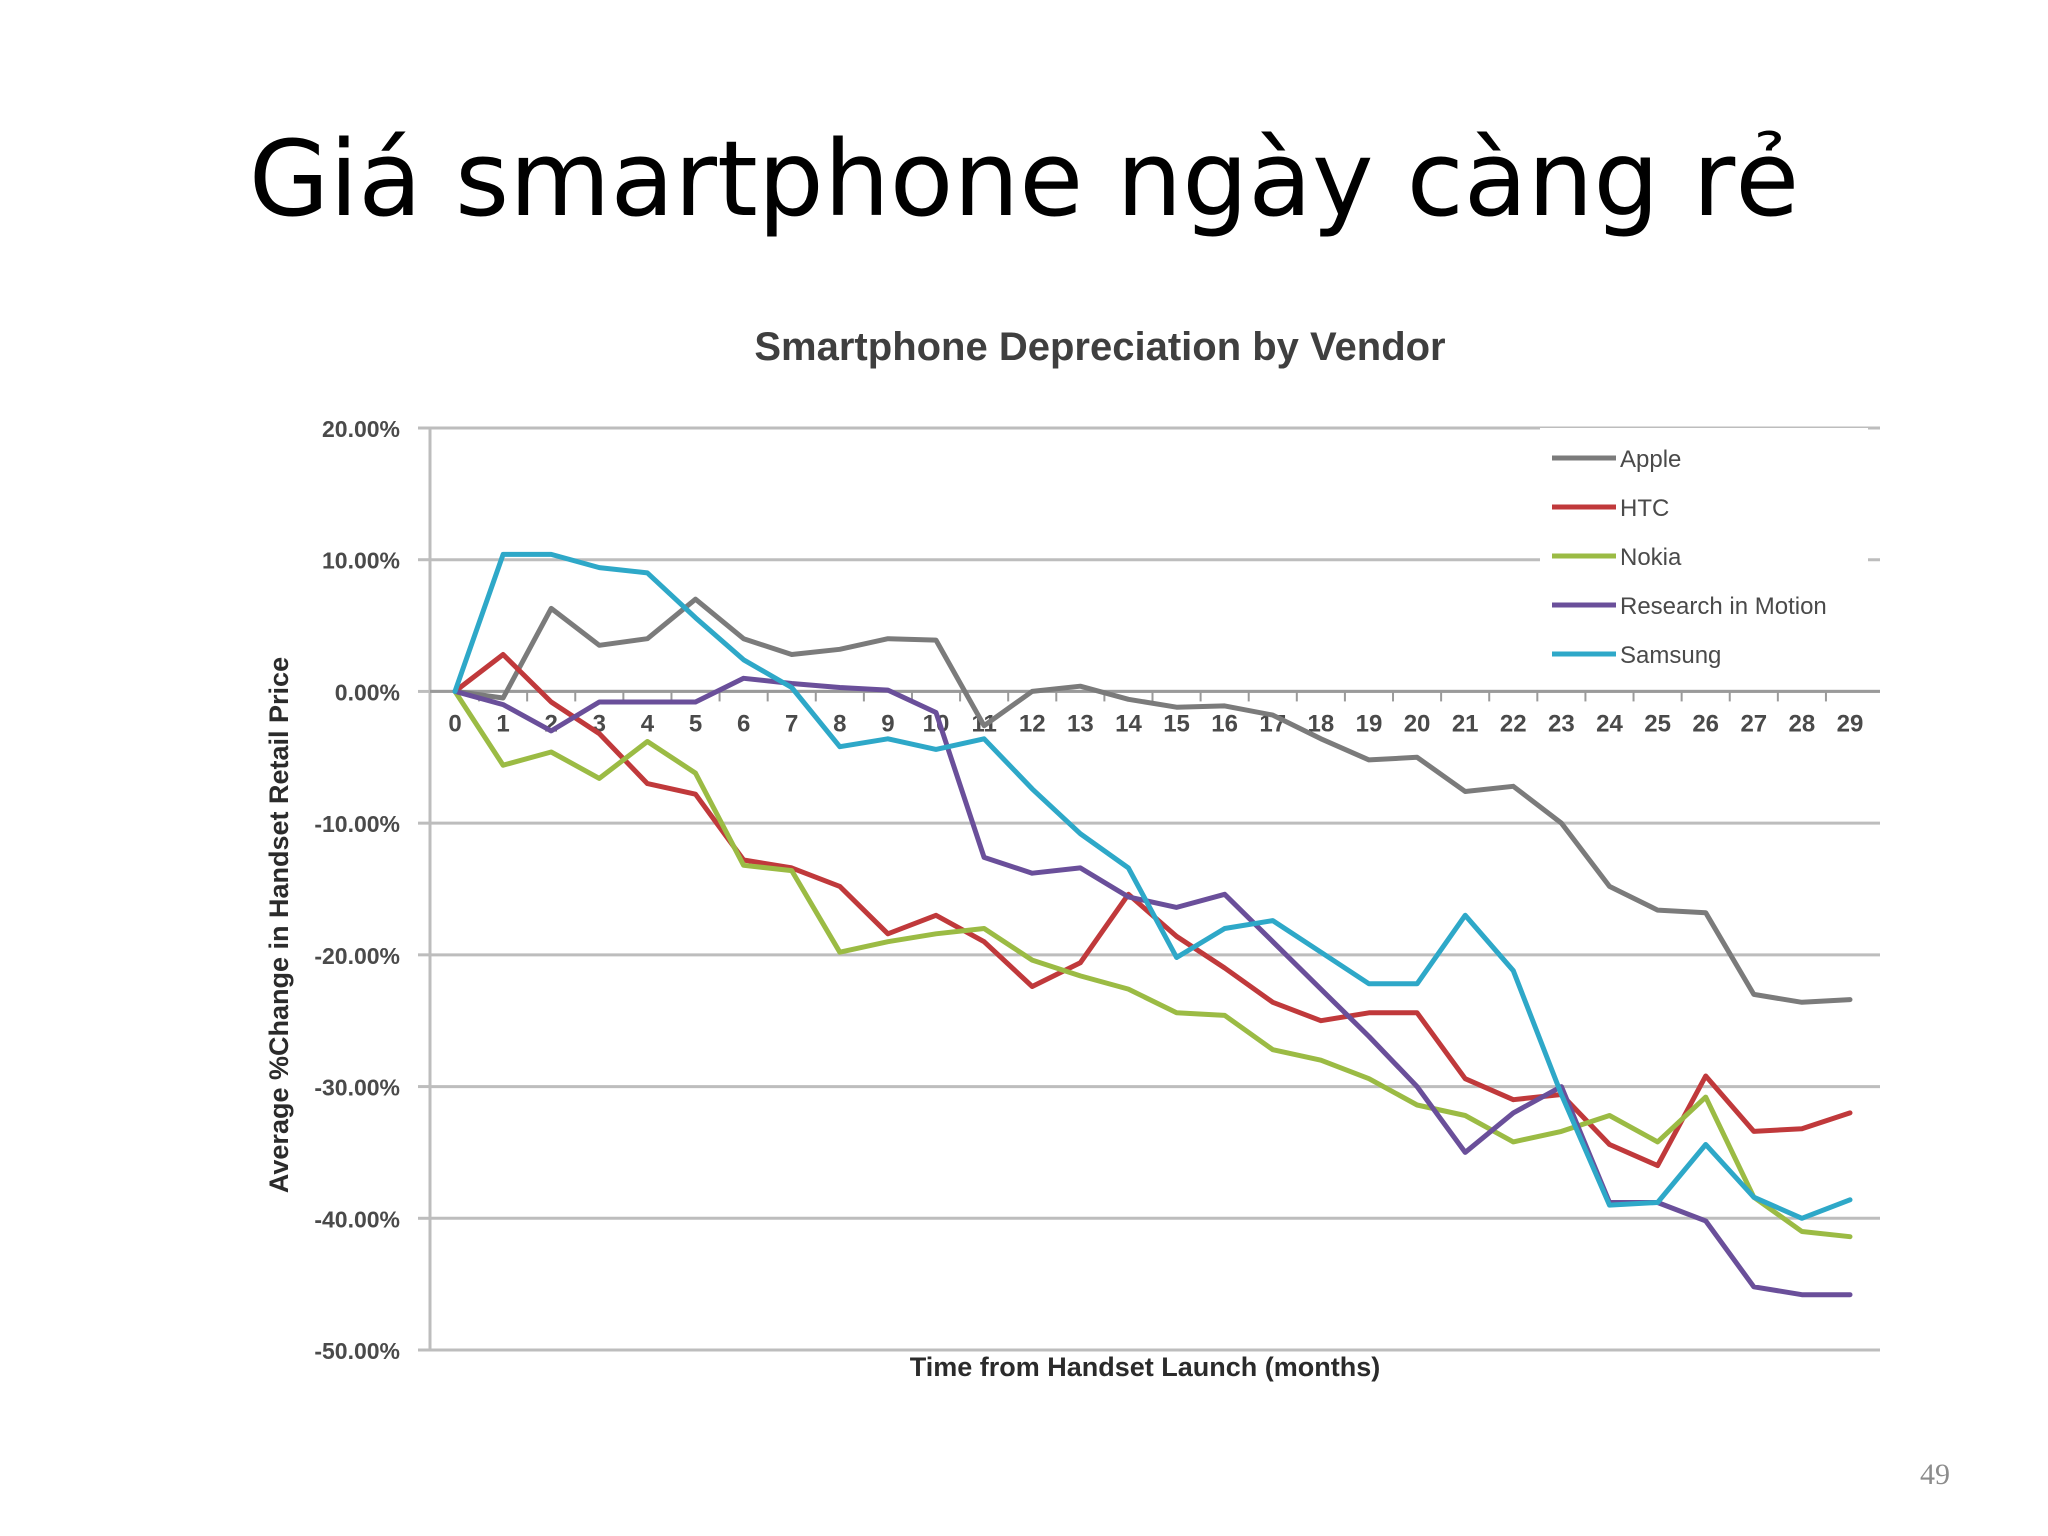  What do you see at coordinates (1670, 655) in the screenshot?
I see `legend-label: Samsung` at bounding box center [1670, 655].